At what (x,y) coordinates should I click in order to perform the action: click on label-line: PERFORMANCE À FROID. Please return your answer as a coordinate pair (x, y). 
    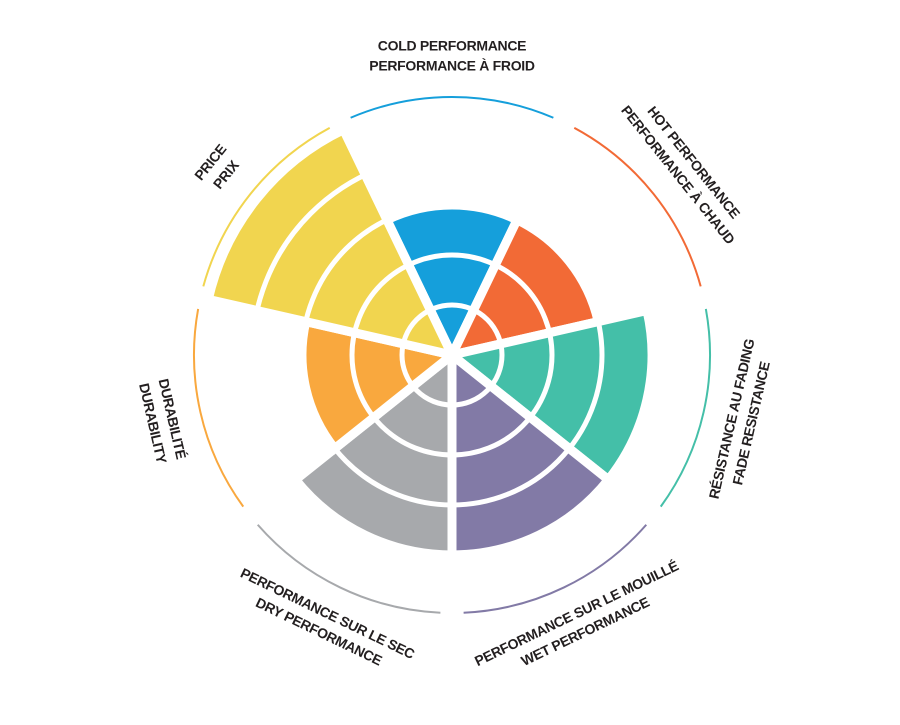
    Looking at the image, I should click on (452, 66).